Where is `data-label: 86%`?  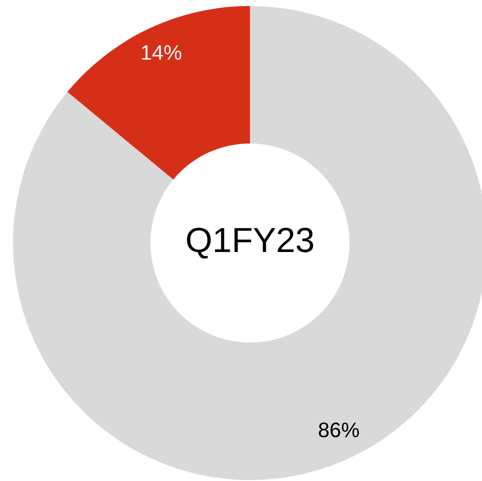
data-label: 86% is located at coordinates (338, 430).